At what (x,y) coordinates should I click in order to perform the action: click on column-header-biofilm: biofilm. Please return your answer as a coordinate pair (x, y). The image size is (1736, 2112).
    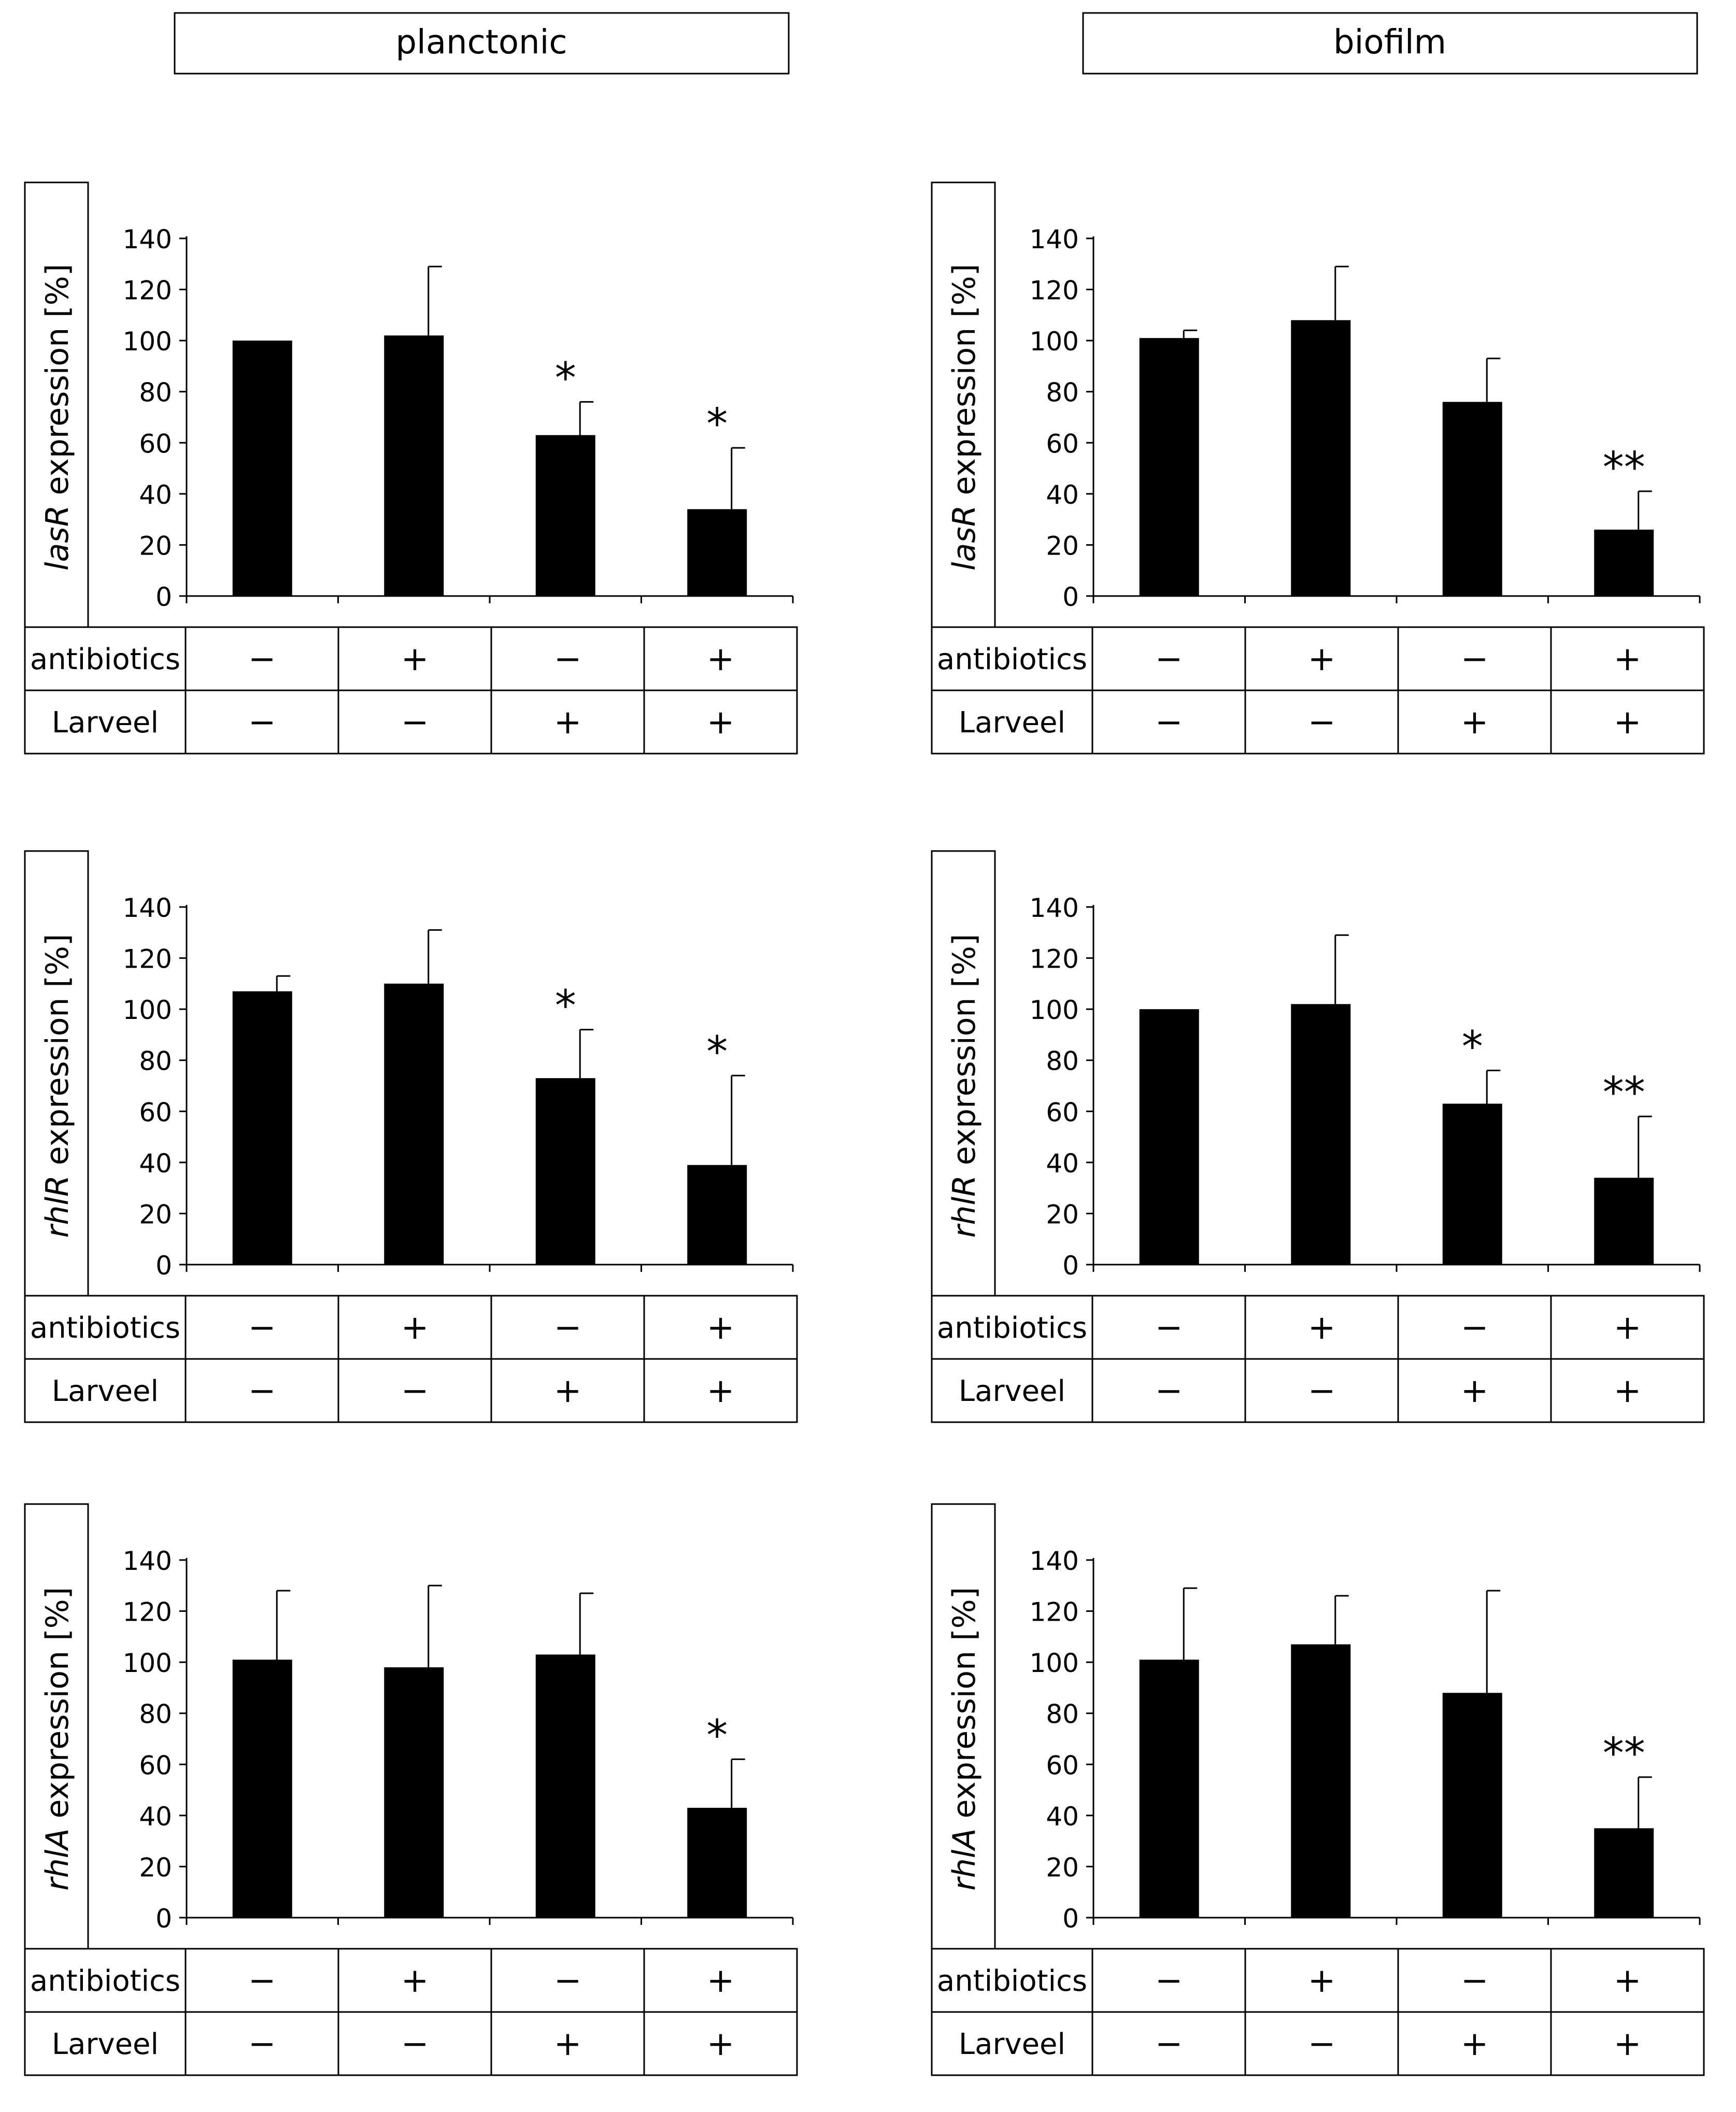
    Looking at the image, I should click on (1390, 43).